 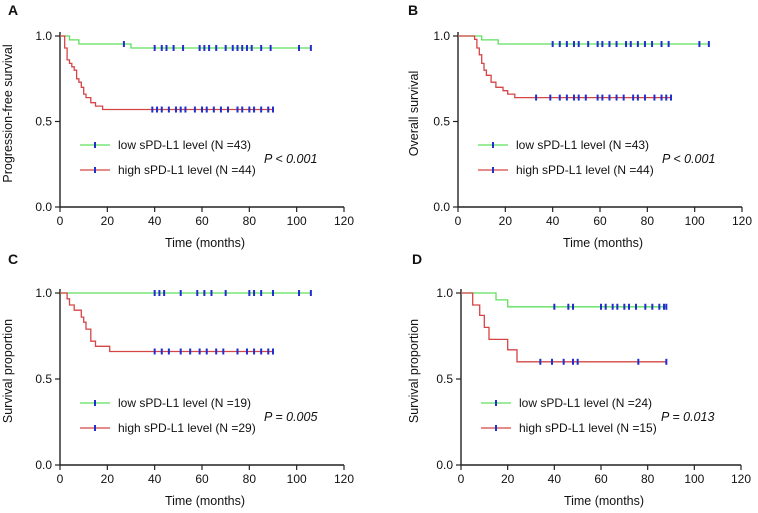 I want to click on legend-label-low: low sPD-L1 level (N =19), so click(x=184, y=403).